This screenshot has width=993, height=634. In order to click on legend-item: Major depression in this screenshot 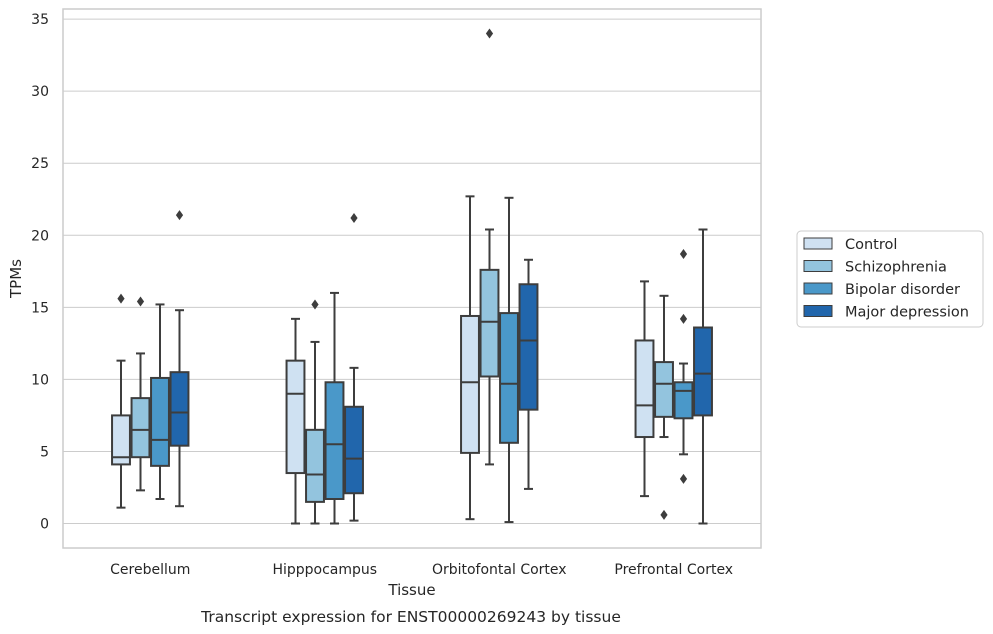, I will do `click(886, 313)`.